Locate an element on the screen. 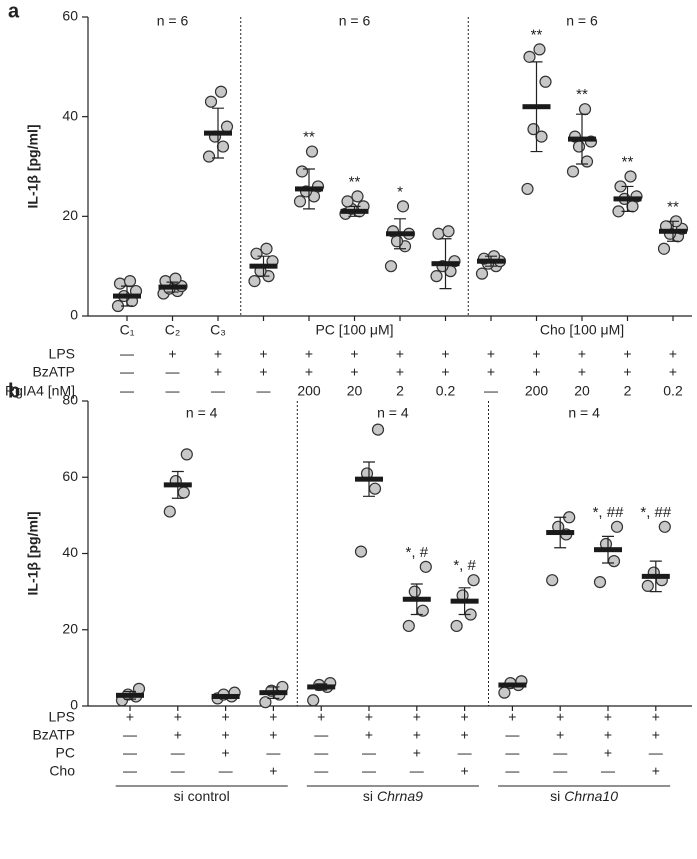 This screenshot has width=697, height=859. y-tick-label: 40 is located at coordinates (70, 552).